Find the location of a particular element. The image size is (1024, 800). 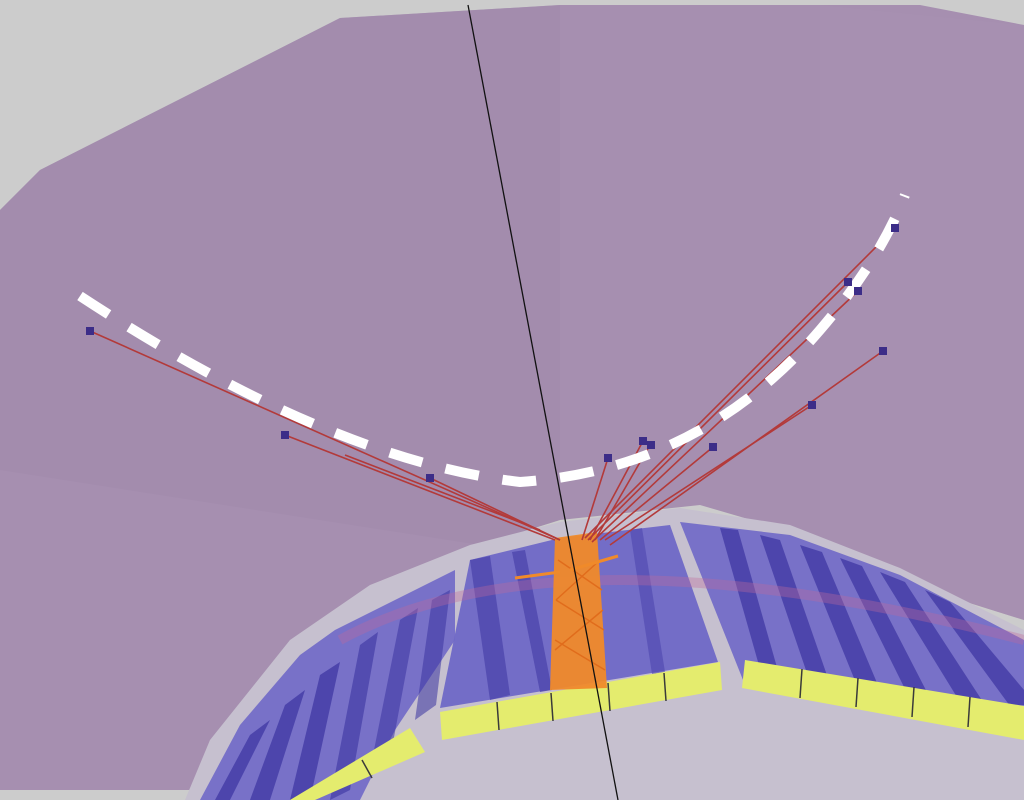

endcap-blocks is located at coordinates (657, 730).